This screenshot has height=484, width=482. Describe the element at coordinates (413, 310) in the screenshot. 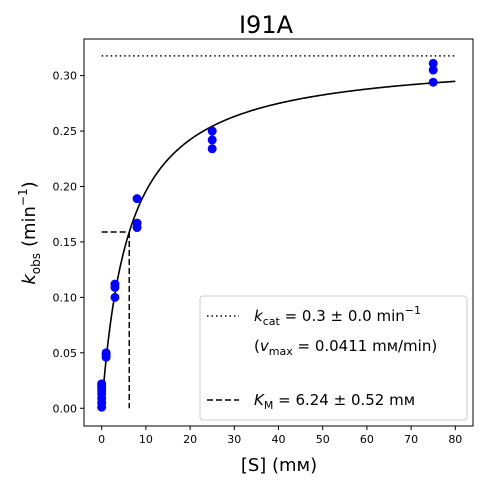

I see `legend-kcat-exp: −1` at that location.